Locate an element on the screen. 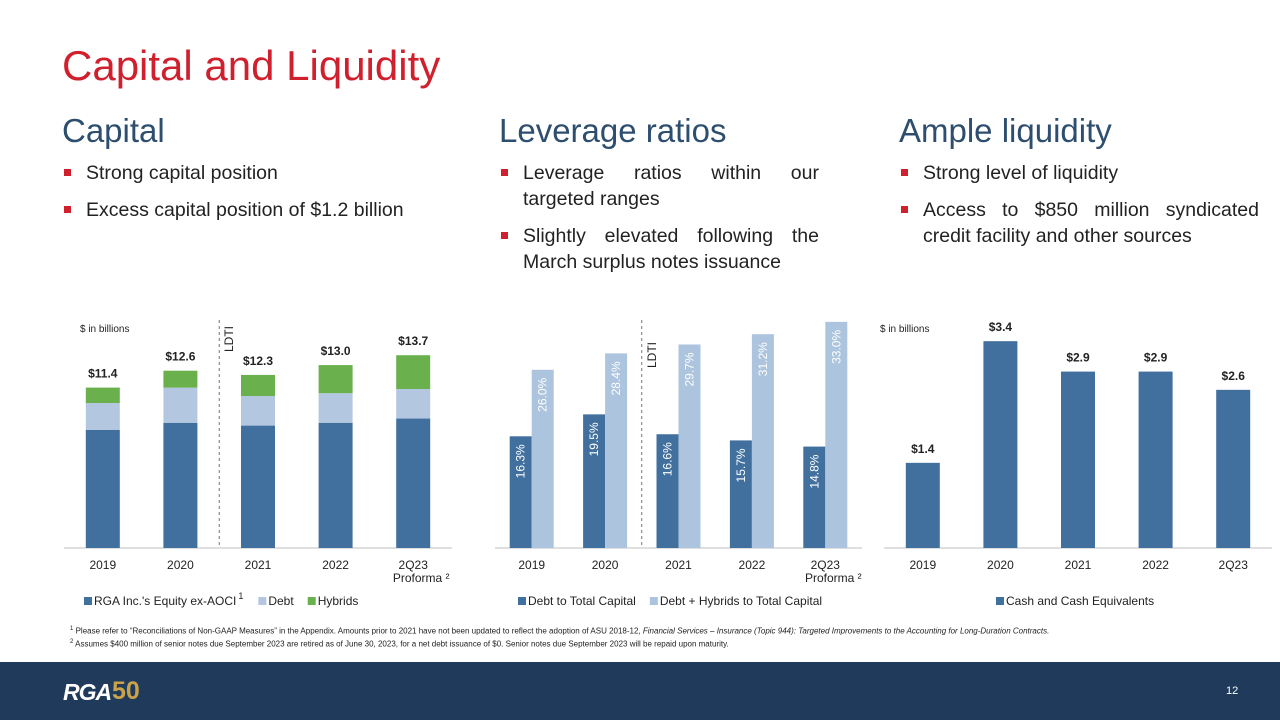  value-label: $2.9 is located at coordinates (1156, 358).